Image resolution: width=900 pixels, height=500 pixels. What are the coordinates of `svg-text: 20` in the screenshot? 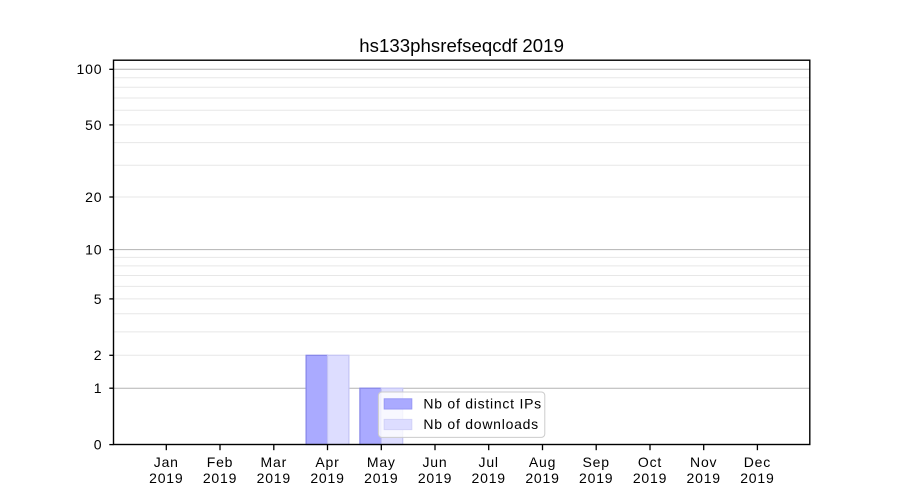 It's located at (93, 197).